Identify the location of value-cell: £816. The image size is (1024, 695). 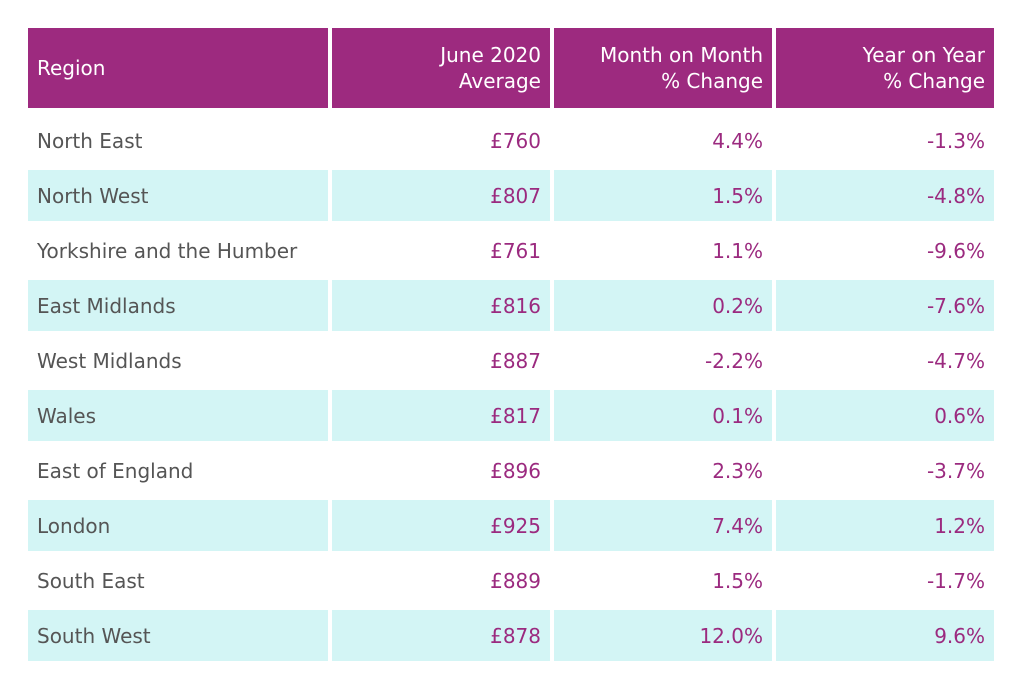
(441, 305).